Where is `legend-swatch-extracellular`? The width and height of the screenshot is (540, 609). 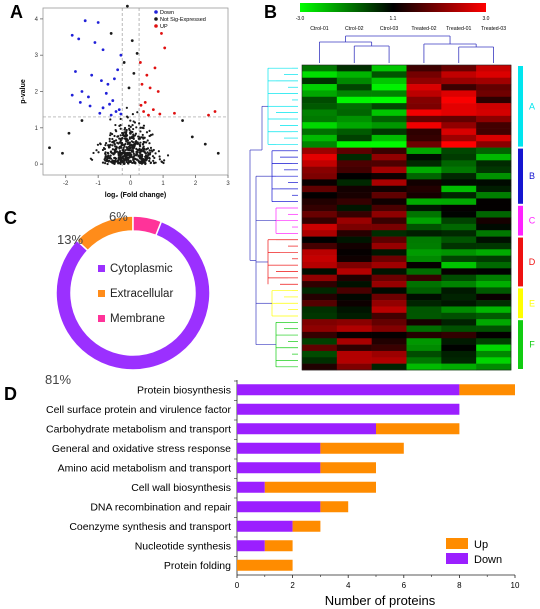
legend-swatch-extracellular is located at coordinates (101, 293).